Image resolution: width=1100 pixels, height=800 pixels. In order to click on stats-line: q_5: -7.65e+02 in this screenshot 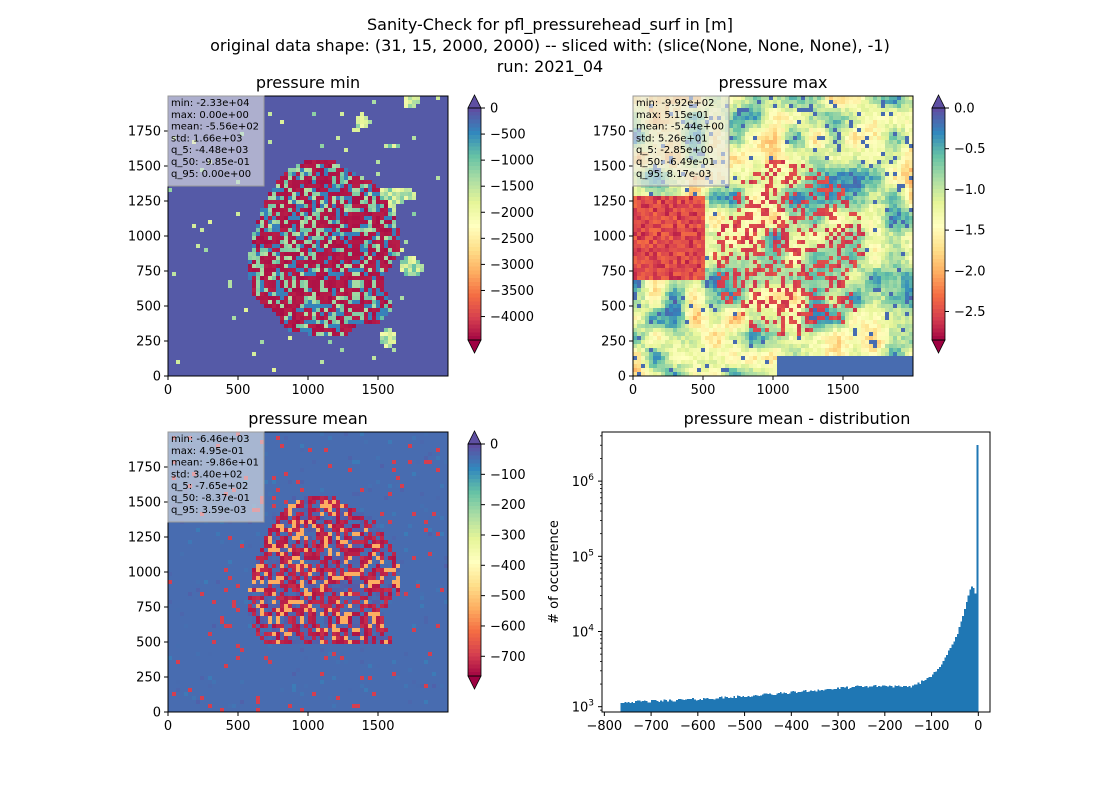, I will do `click(209, 486)`.